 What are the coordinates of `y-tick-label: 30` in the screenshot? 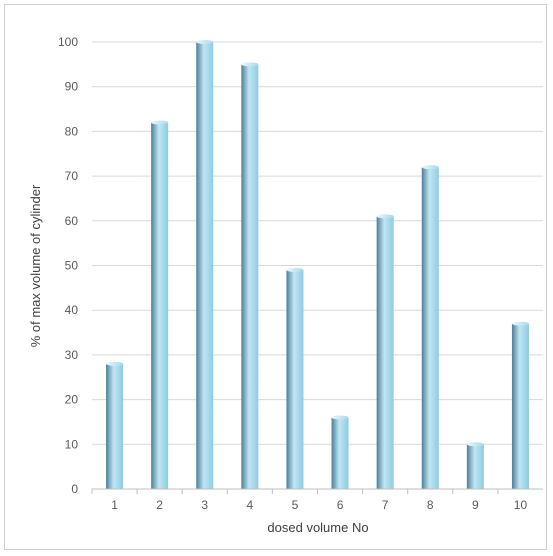 It's located at (72, 355).